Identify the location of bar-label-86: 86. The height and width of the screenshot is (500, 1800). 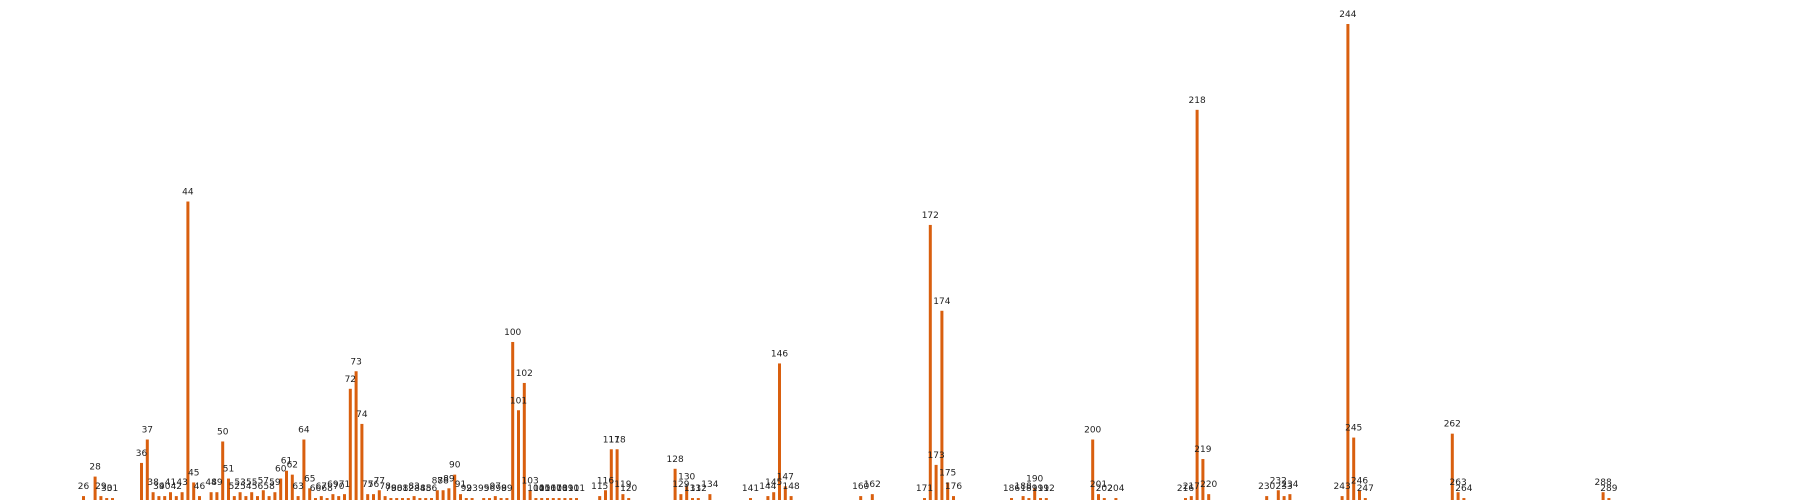
(432, 489).